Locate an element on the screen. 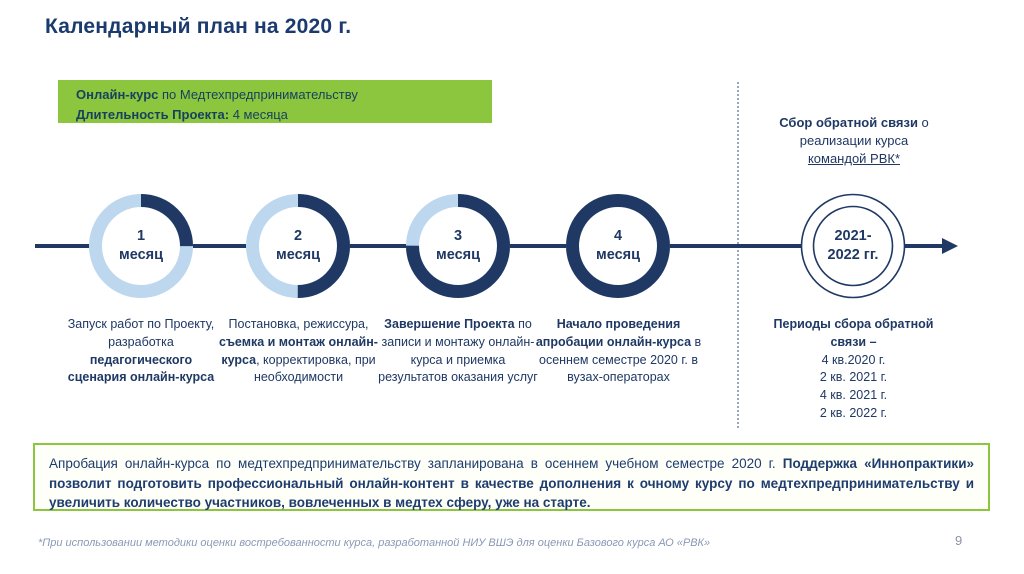 The image size is (1024, 574). milestone-circle-2: 2 месяц is located at coordinates (298, 246).